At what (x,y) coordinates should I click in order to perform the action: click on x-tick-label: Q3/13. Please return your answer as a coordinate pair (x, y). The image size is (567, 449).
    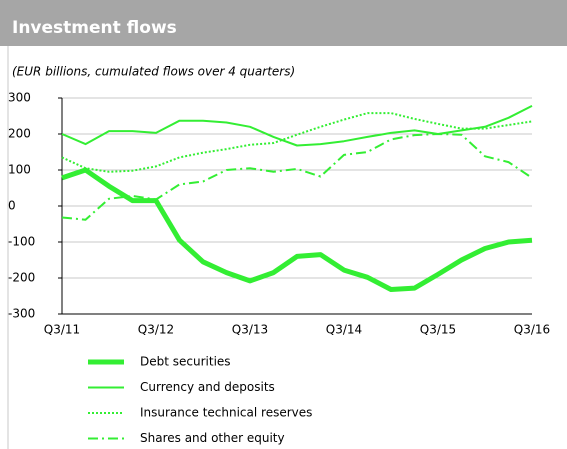
    Looking at the image, I should click on (250, 330).